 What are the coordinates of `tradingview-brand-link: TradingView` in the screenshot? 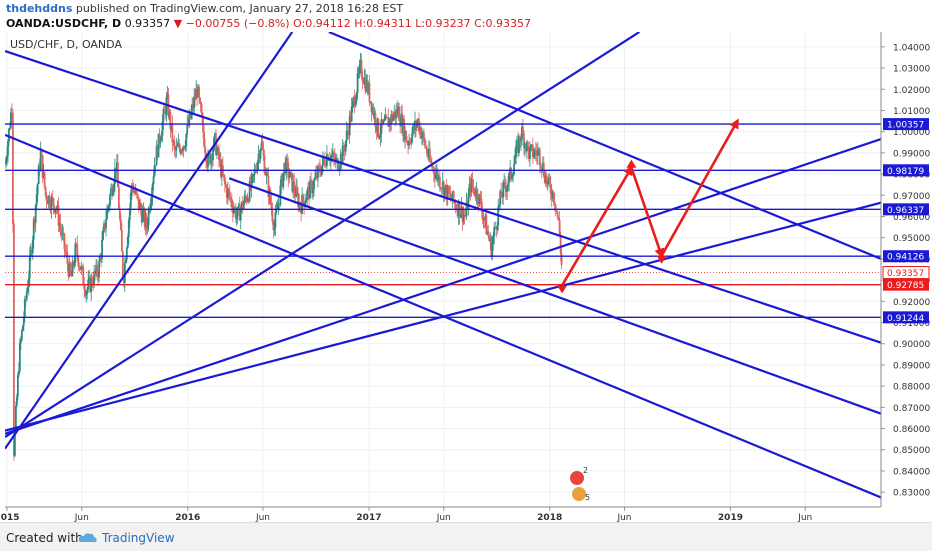 It's located at (138, 538).